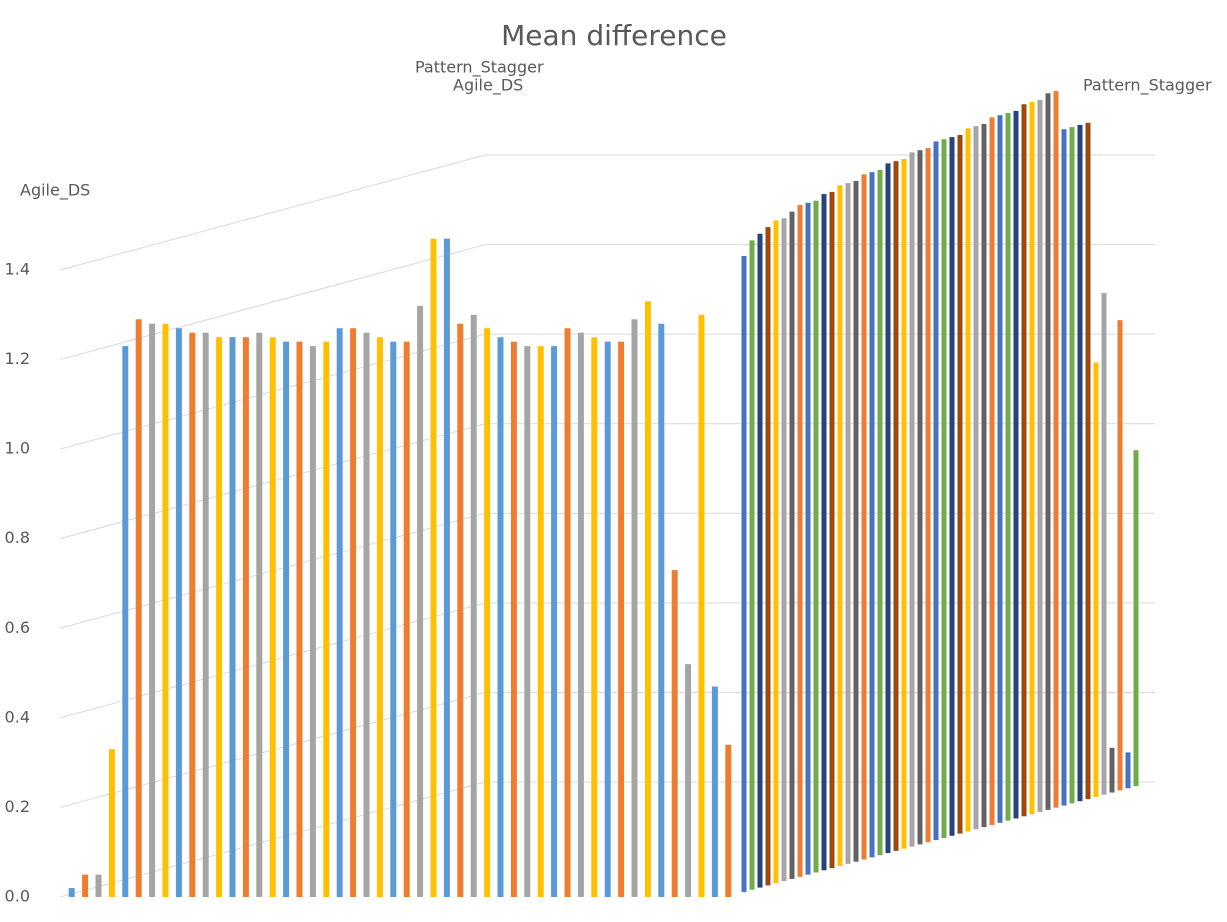 This screenshot has width=1227, height=922. Describe the element at coordinates (17, 896) in the screenshot. I see `y-tick-label: 0.0` at that location.